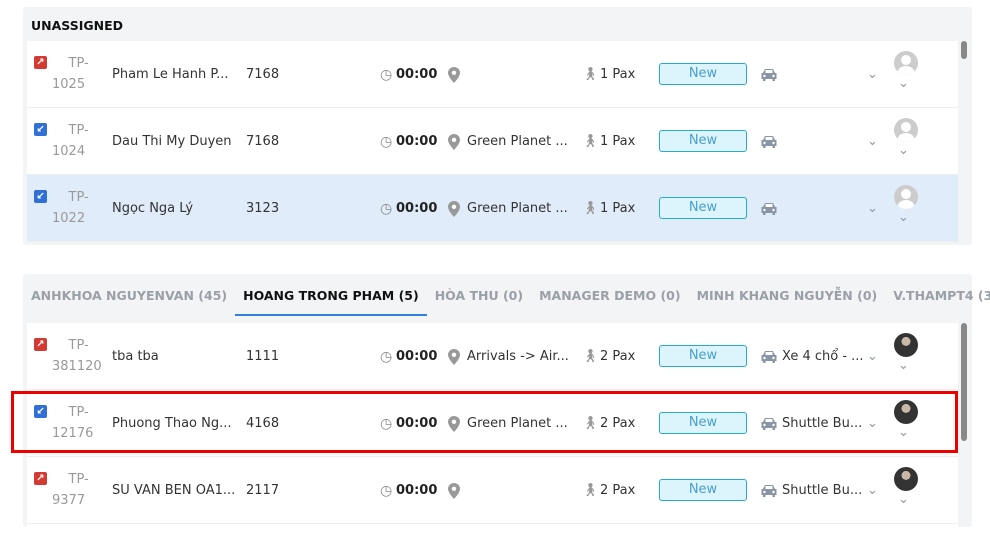 The width and height of the screenshot is (990, 548). What do you see at coordinates (77, 356) in the screenshot?
I see `trip-id: TP- 381120` at bounding box center [77, 356].